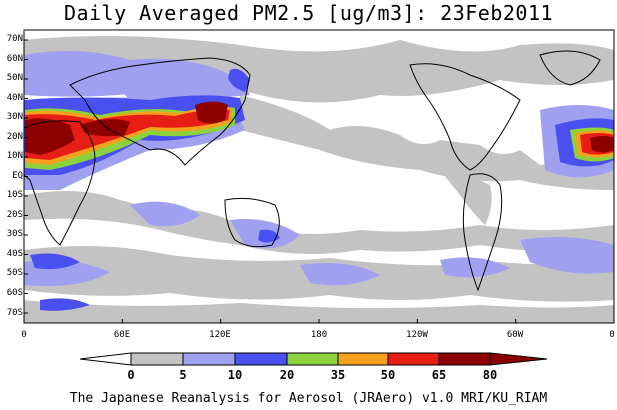 The height and width of the screenshot is (410, 617). What do you see at coordinates (14, 98) in the screenshot?
I see `lat-label: 40N` at bounding box center [14, 98].